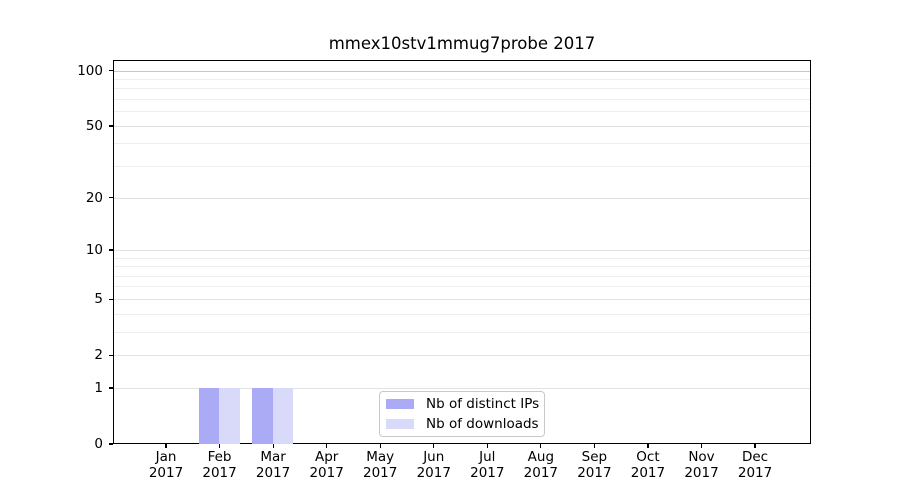 Image resolution: width=900 pixels, height=500 pixels. Describe the element at coordinates (219, 457) in the screenshot. I see `x-tick-month: Feb` at that location.